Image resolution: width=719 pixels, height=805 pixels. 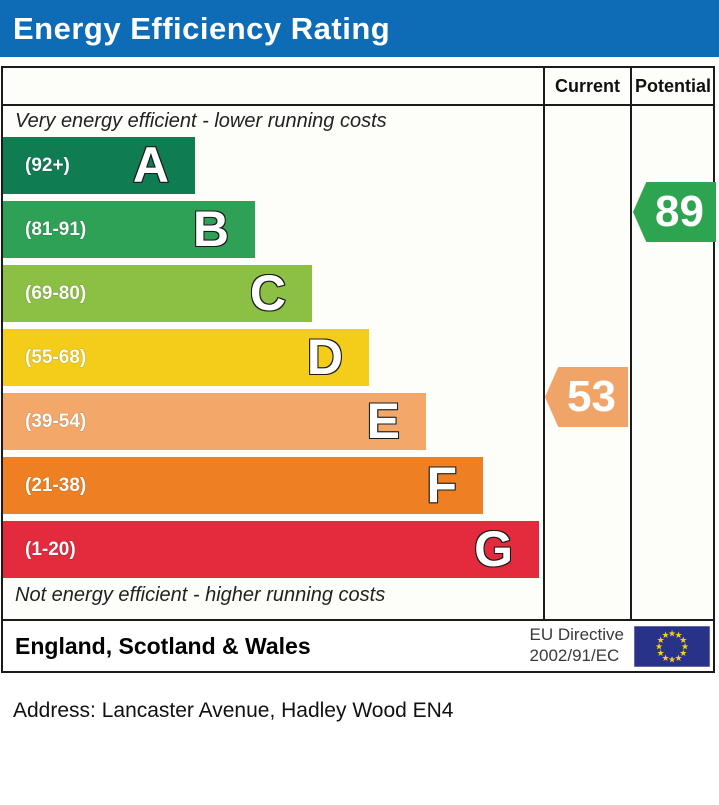 What do you see at coordinates (383, 421) in the screenshot?
I see `band-e-letter: E` at bounding box center [383, 421].